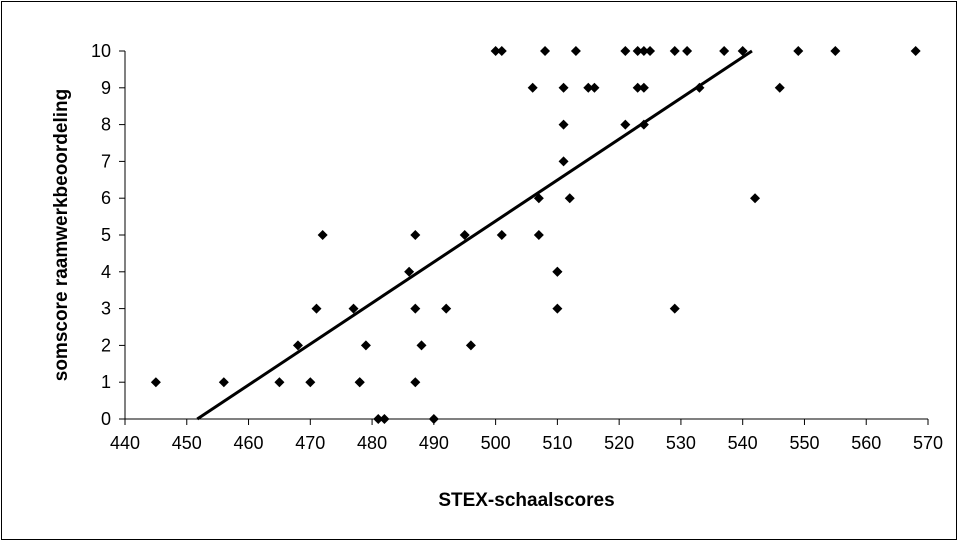 This screenshot has height=543, width=960. Describe the element at coordinates (310, 443) in the screenshot. I see `x-tick-label: 470` at that location.